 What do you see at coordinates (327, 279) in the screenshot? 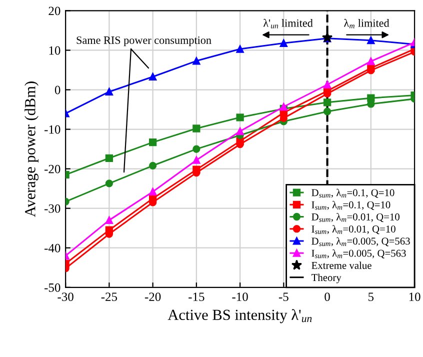
I see `legend-label: Theory` at bounding box center [327, 279].